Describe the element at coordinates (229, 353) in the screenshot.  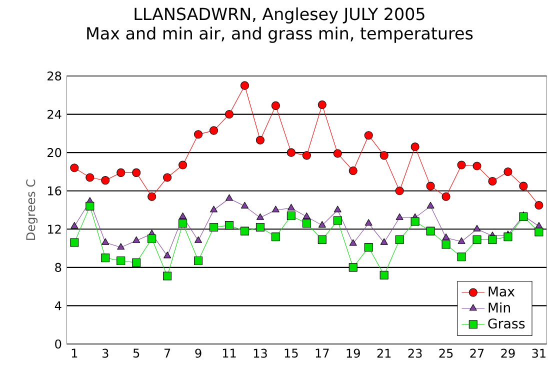
I see `x-tick-label: 11` at that location.